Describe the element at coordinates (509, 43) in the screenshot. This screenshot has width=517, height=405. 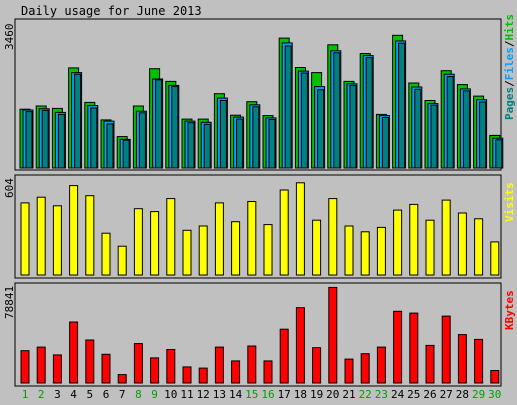
I see `legend-sep-2: /` at that location.